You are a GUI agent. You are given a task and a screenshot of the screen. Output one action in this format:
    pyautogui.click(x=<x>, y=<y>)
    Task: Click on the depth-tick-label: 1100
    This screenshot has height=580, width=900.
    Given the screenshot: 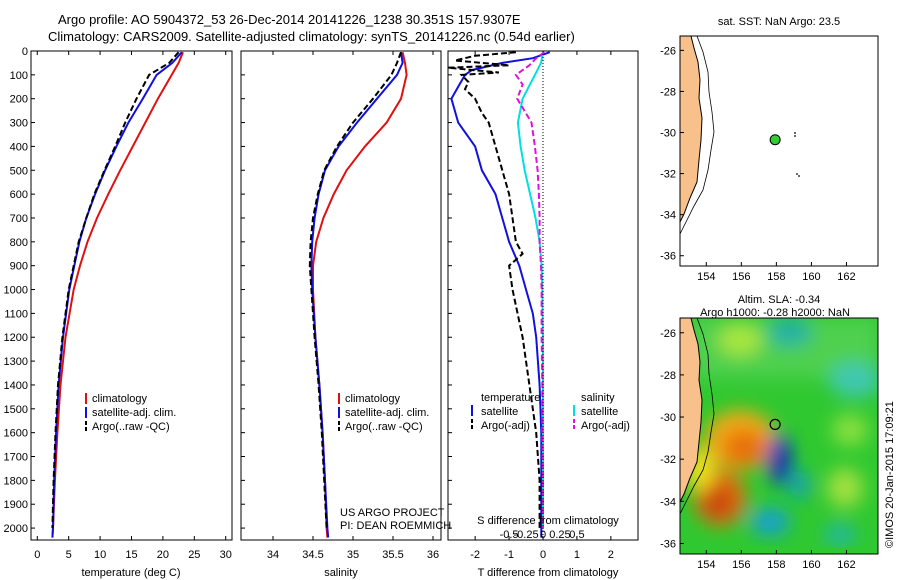 What is the action you would take?
    pyautogui.click(x=16, y=314)
    